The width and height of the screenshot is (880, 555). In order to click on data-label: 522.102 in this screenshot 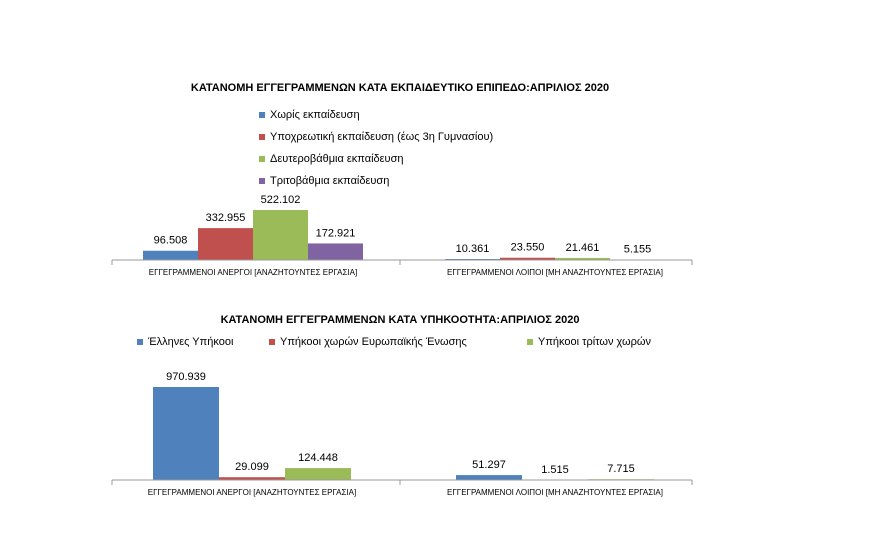, I will do `click(281, 200)`.